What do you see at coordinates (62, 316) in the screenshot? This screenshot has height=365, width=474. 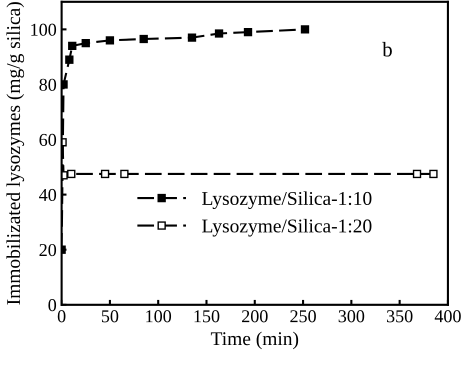 I see `x-tick-label: 0` at bounding box center [62, 316].